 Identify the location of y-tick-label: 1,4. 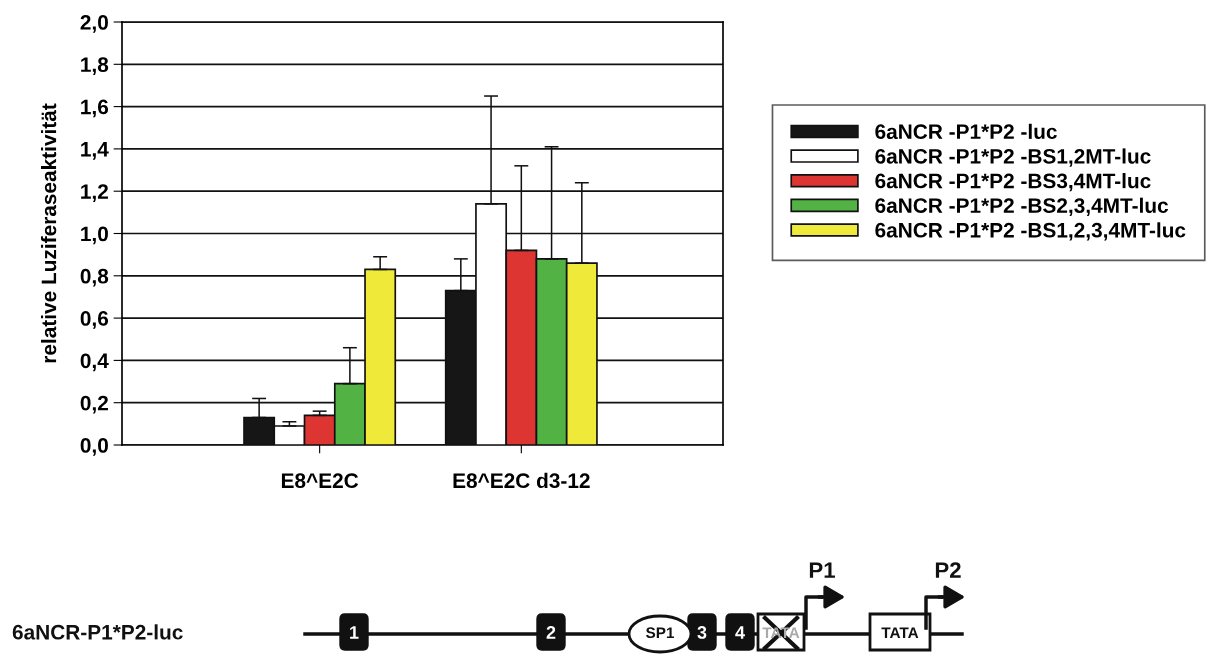
(95, 151).